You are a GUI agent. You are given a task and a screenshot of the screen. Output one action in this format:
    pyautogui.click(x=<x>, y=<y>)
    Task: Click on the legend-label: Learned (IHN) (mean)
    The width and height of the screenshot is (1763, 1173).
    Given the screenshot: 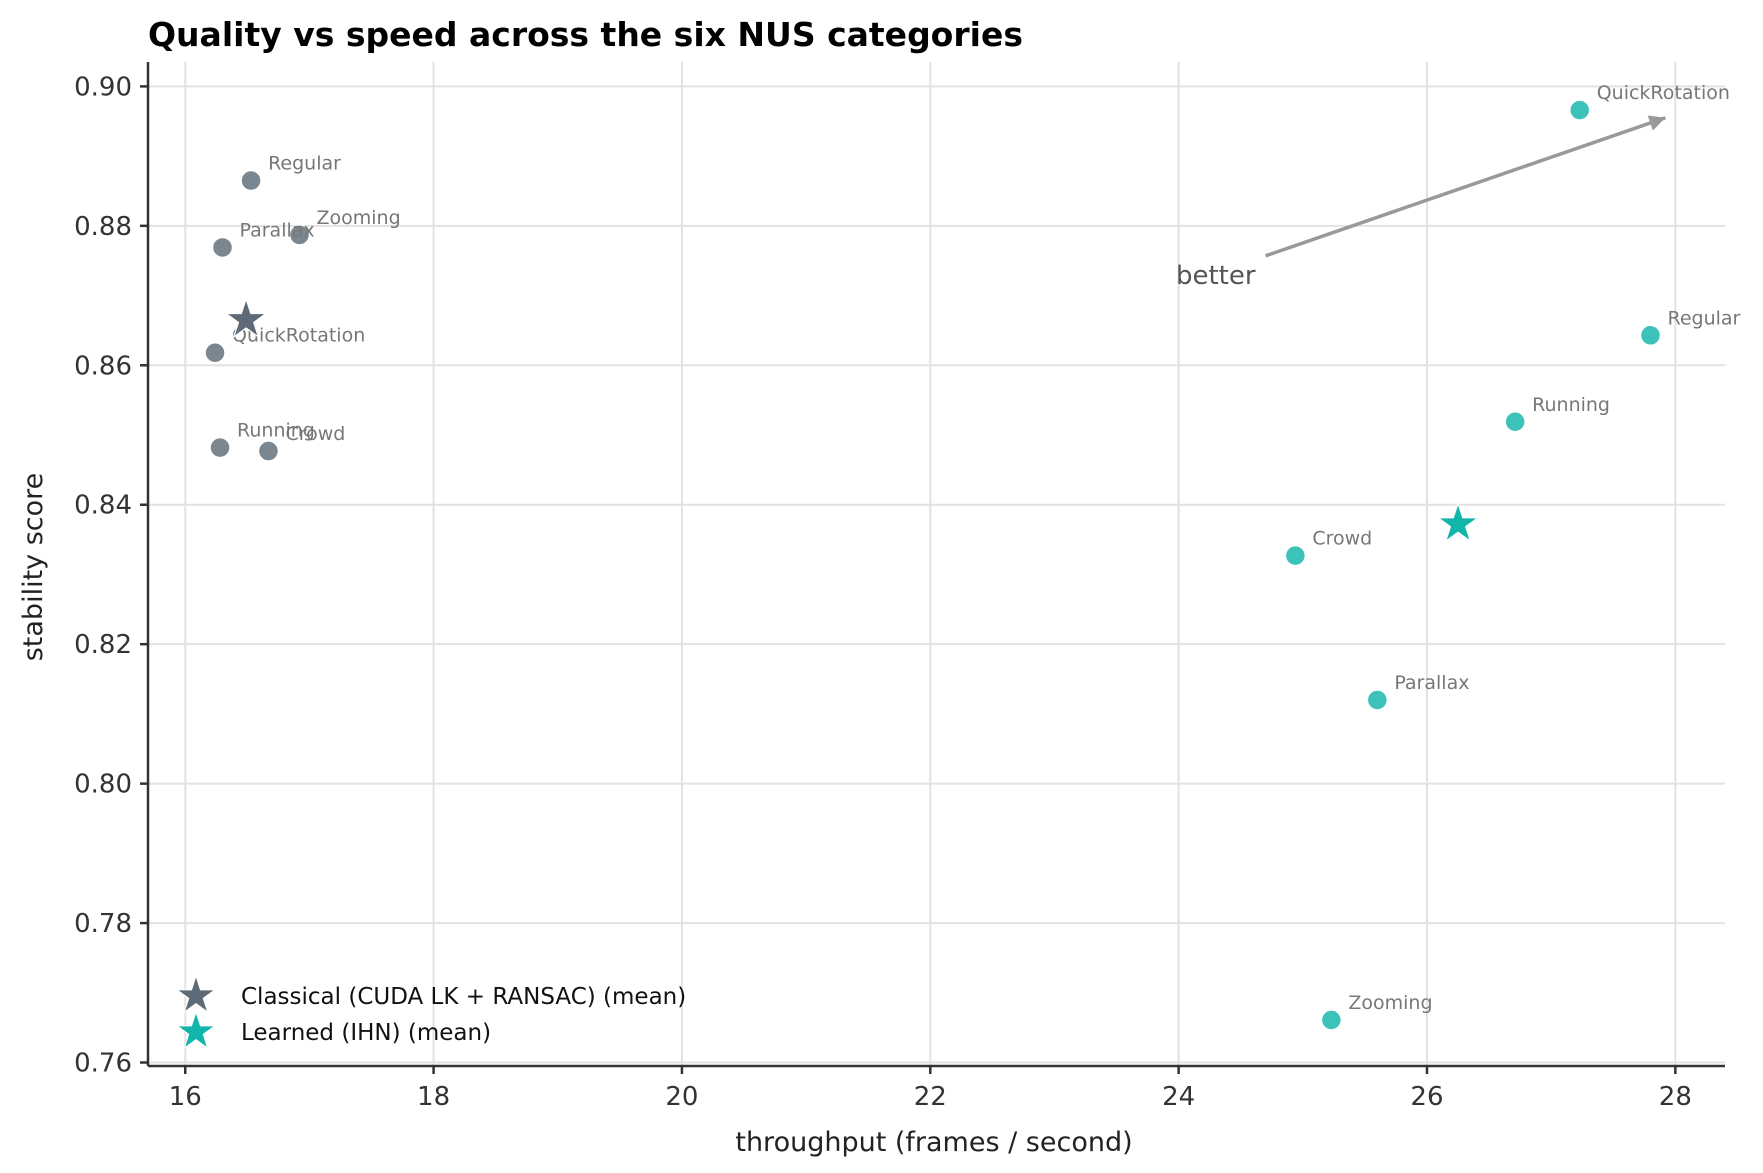 What is the action you would take?
    pyautogui.click(x=366, y=1033)
    